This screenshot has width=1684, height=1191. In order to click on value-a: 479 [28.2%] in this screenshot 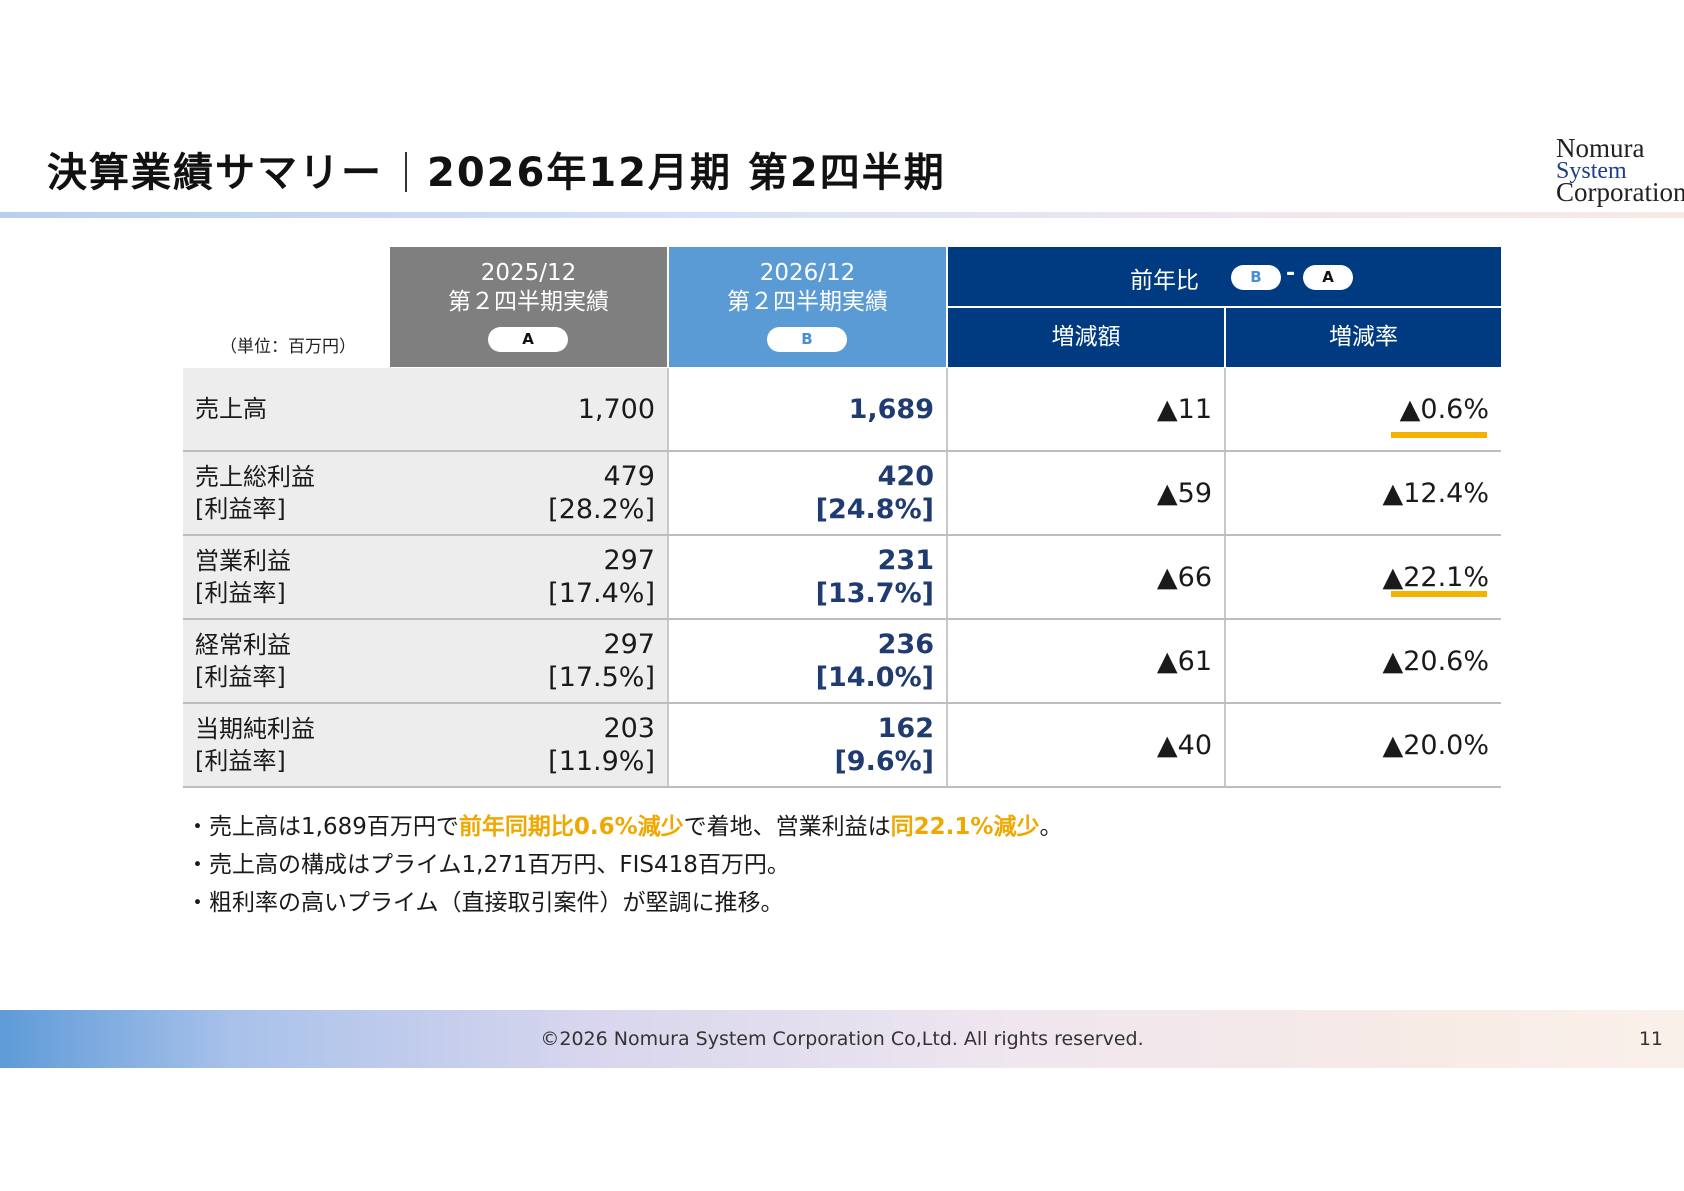, I will do `click(528, 493)`.